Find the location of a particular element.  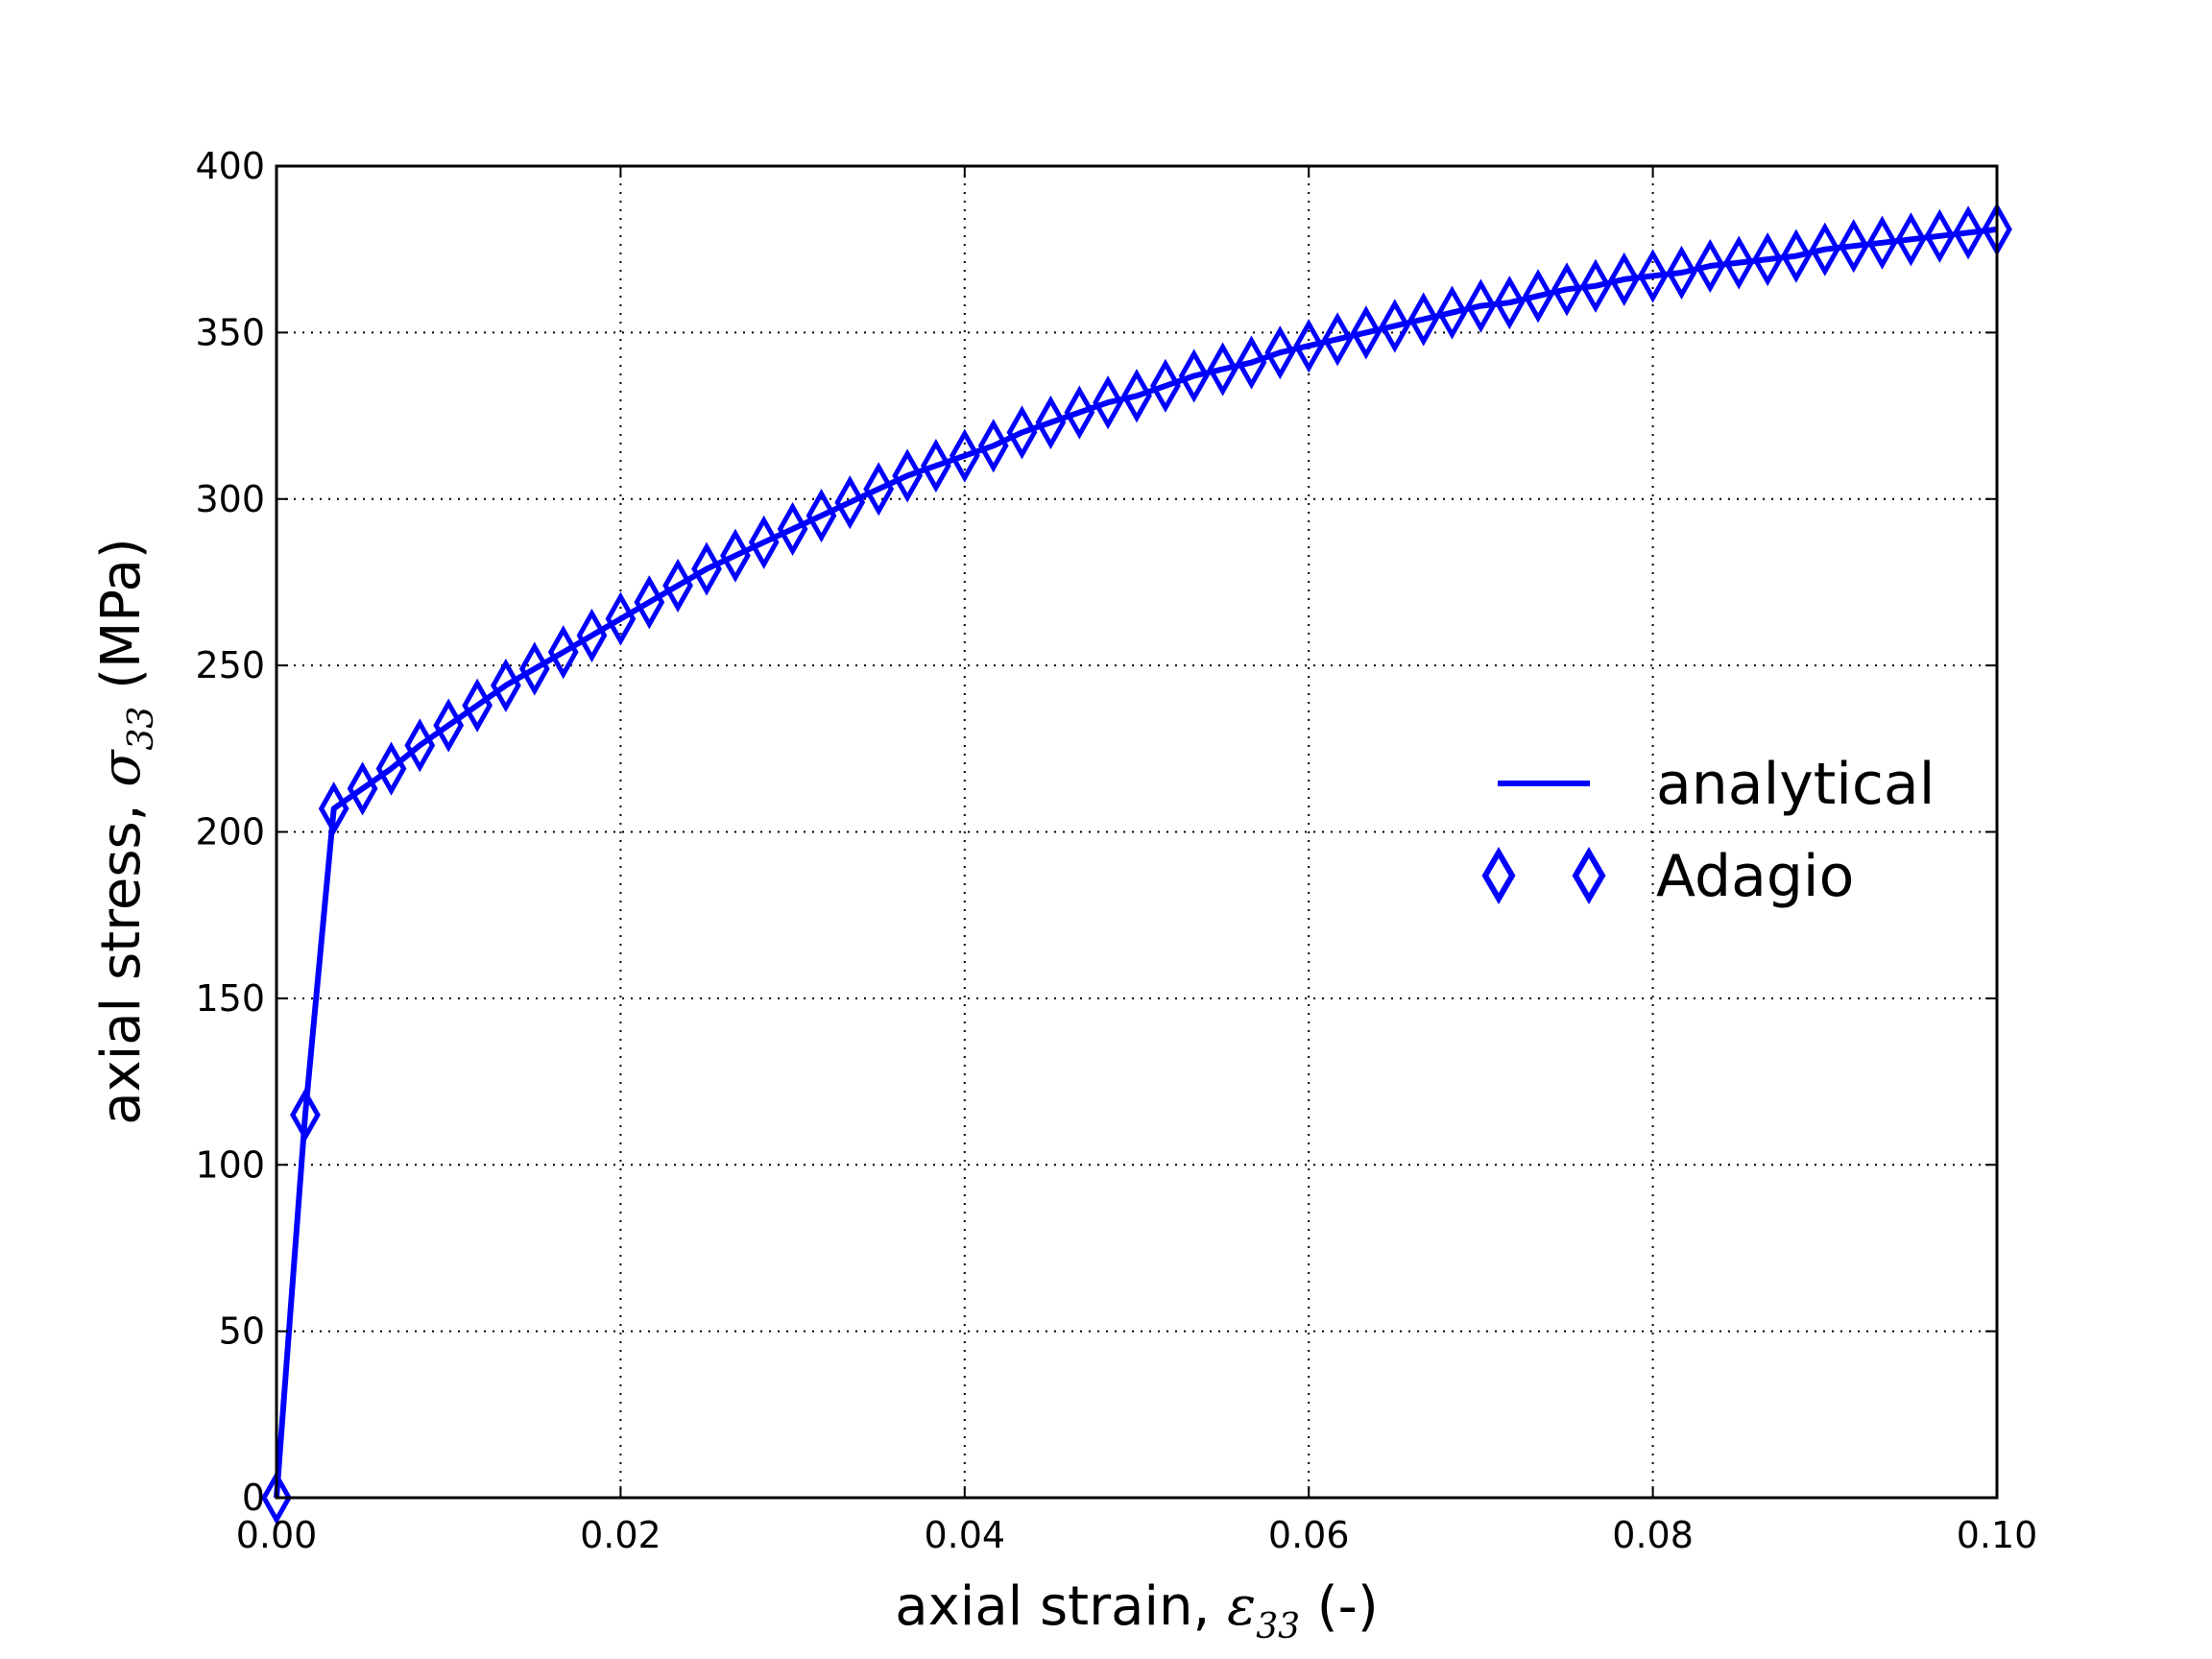

x-tick-label: 0.04 is located at coordinates (964, 1535).